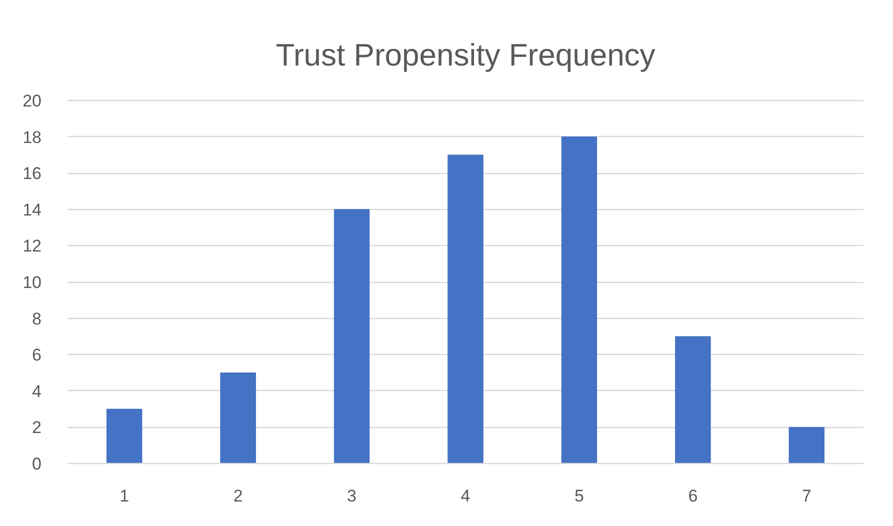 This screenshot has height=526, width=893. I want to click on x-tick-label: 5, so click(579, 496).